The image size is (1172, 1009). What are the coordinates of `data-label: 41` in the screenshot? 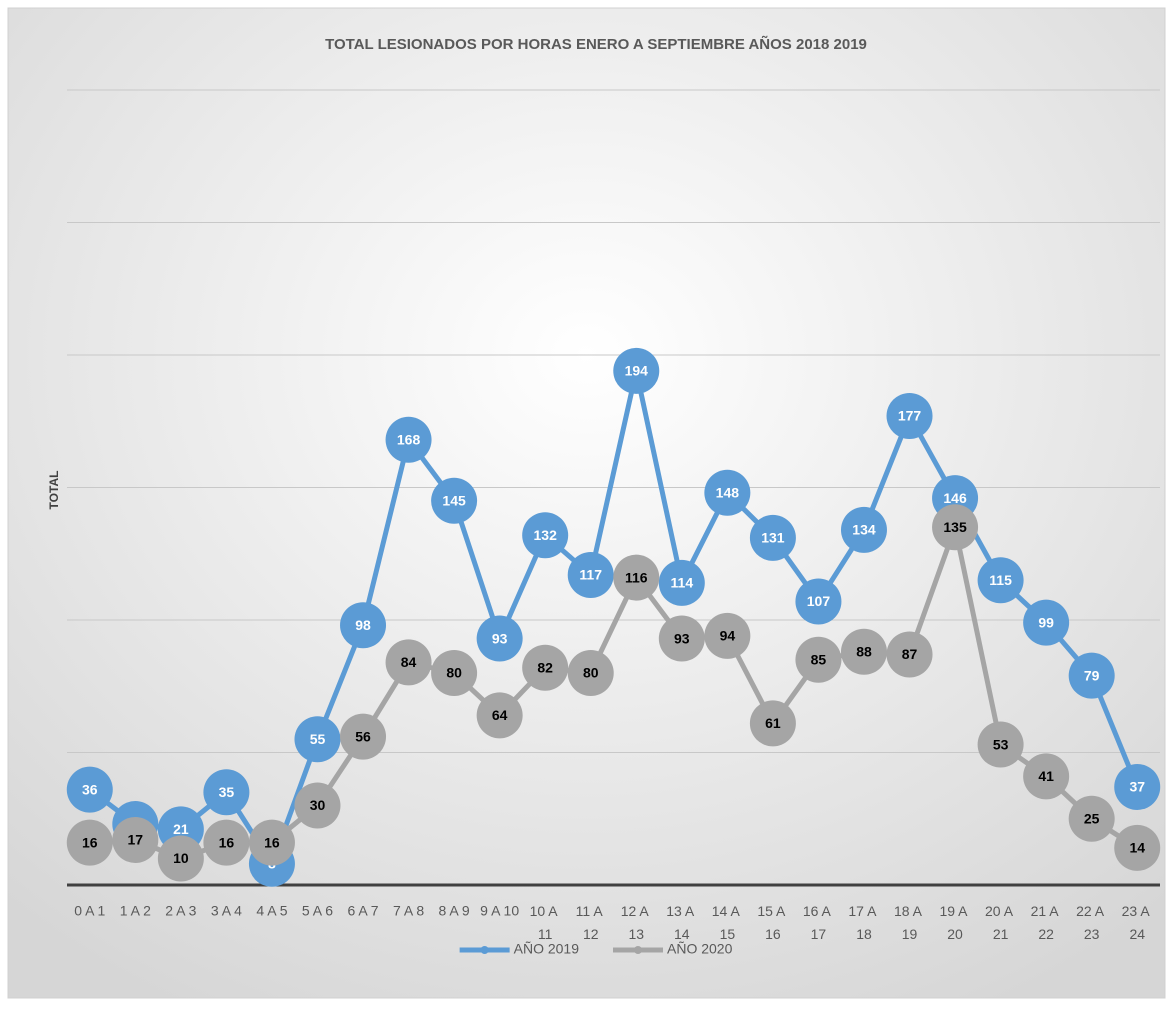 It's located at (1046, 776).